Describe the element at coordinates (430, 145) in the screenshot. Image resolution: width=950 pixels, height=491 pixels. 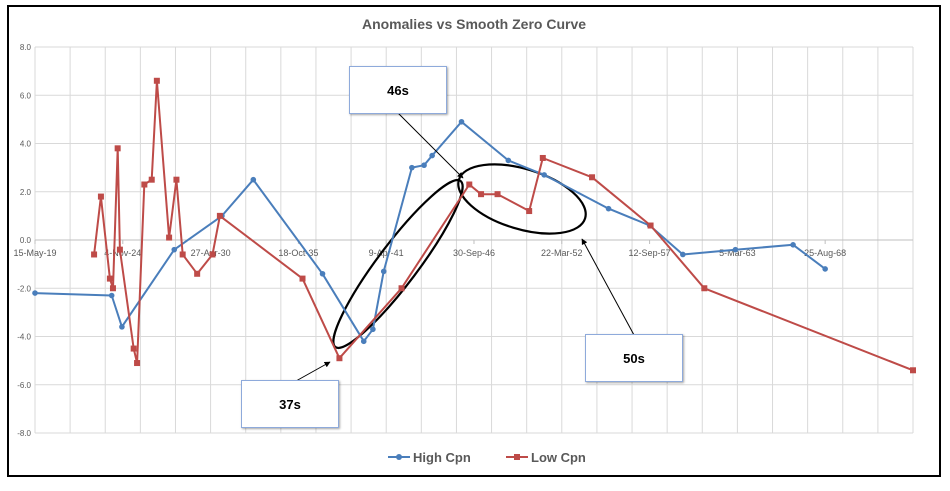
I see `arrow-46s` at that location.